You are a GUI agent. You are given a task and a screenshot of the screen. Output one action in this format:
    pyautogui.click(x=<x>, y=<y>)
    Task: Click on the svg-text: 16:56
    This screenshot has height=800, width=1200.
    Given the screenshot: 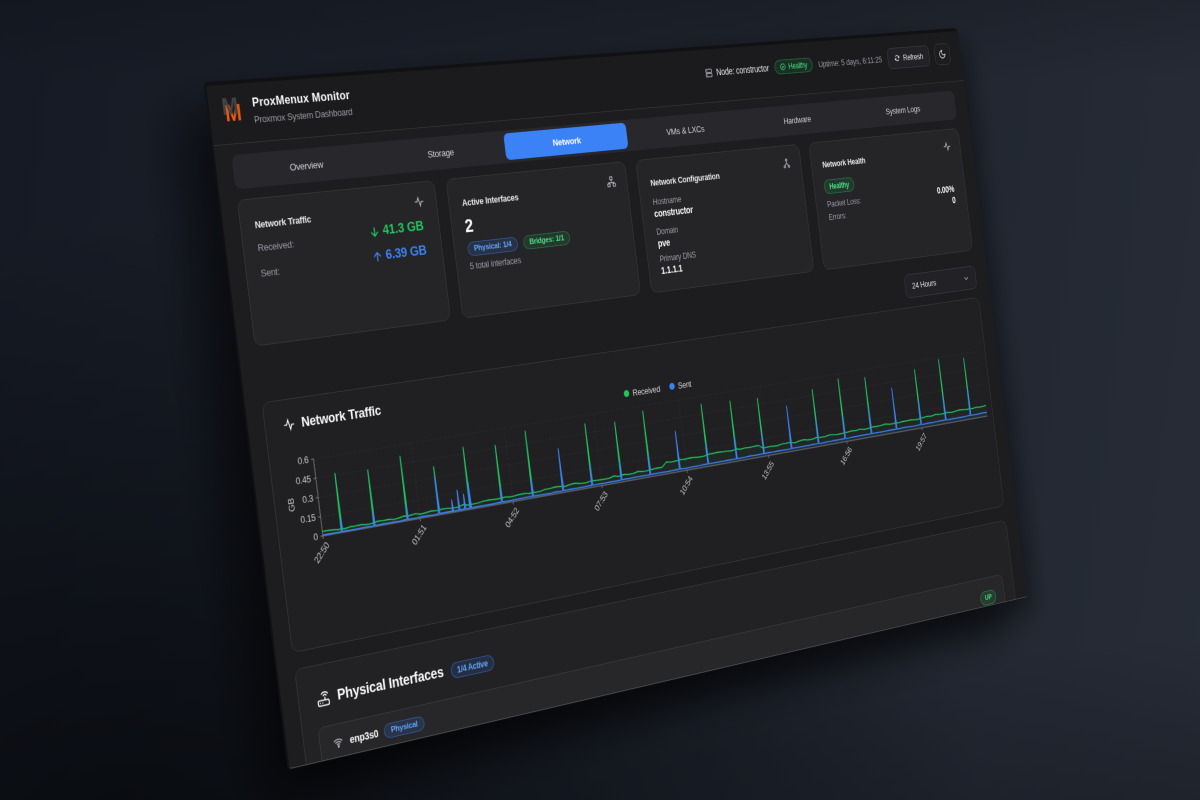 What is the action you would take?
    pyautogui.click(x=846, y=456)
    